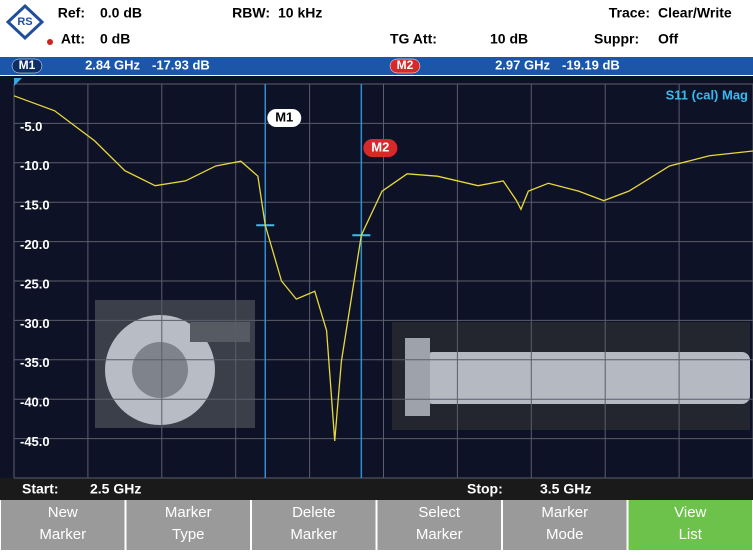 The image size is (753, 555). I want to click on y-tick-label: -5.0, so click(31, 126).